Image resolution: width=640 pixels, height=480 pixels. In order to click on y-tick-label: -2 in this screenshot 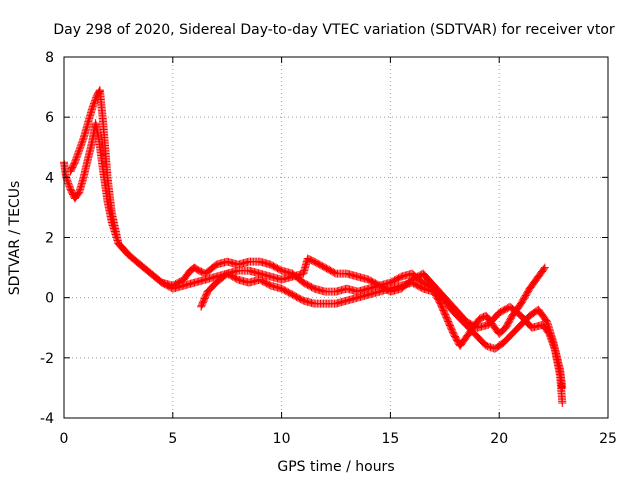, I will do `click(47, 359)`.